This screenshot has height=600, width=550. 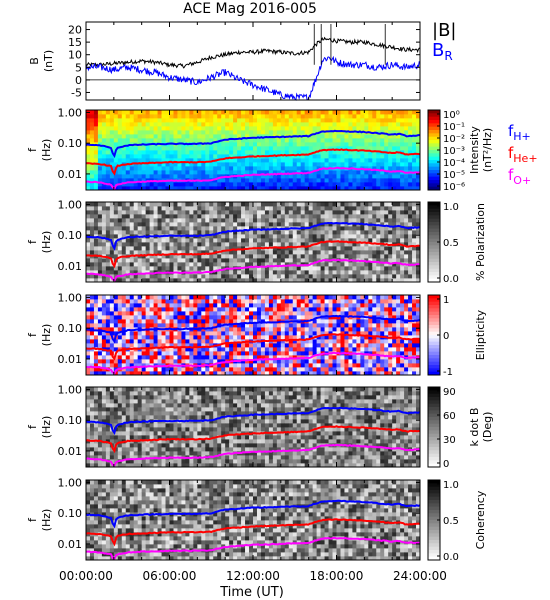 What do you see at coordinates (252, 144) in the screenshot?
I see `gyro-line-f-hplus` at bounding box center [252, 144].